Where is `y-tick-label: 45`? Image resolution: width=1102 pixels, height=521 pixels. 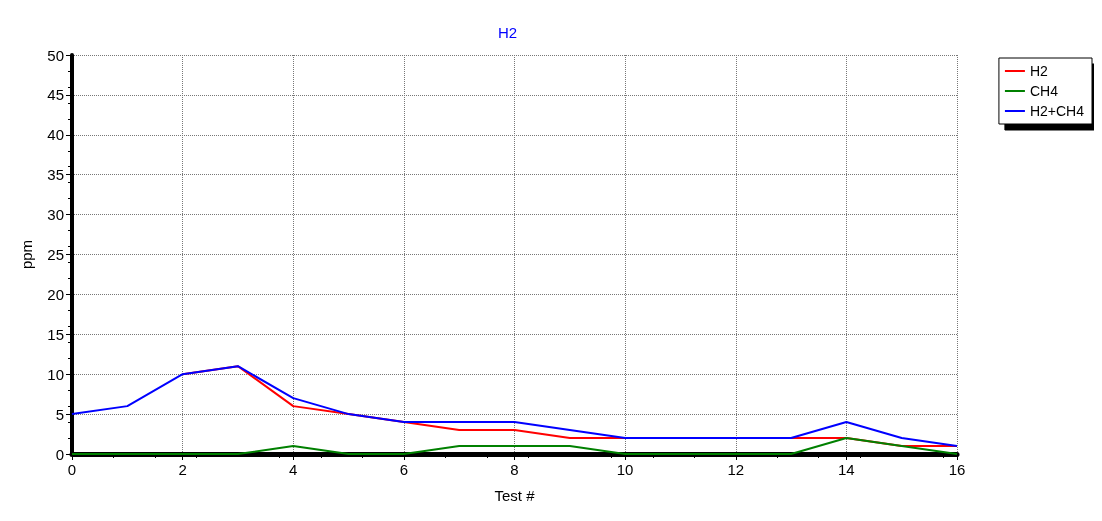
y-tick-label: 45 is located at coordinates (55, 95).